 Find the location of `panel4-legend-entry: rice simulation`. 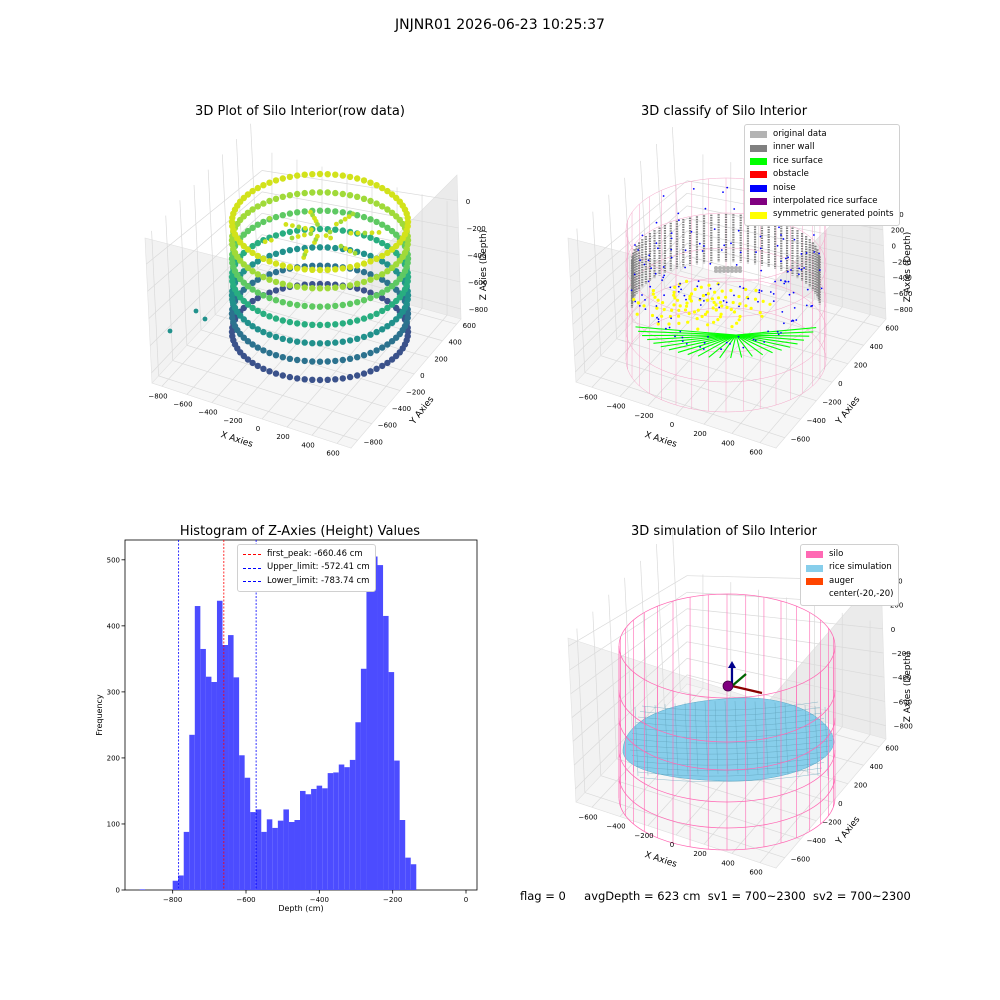

panel4-legend-entry: rice simulation is located at coordinates (849, 567).